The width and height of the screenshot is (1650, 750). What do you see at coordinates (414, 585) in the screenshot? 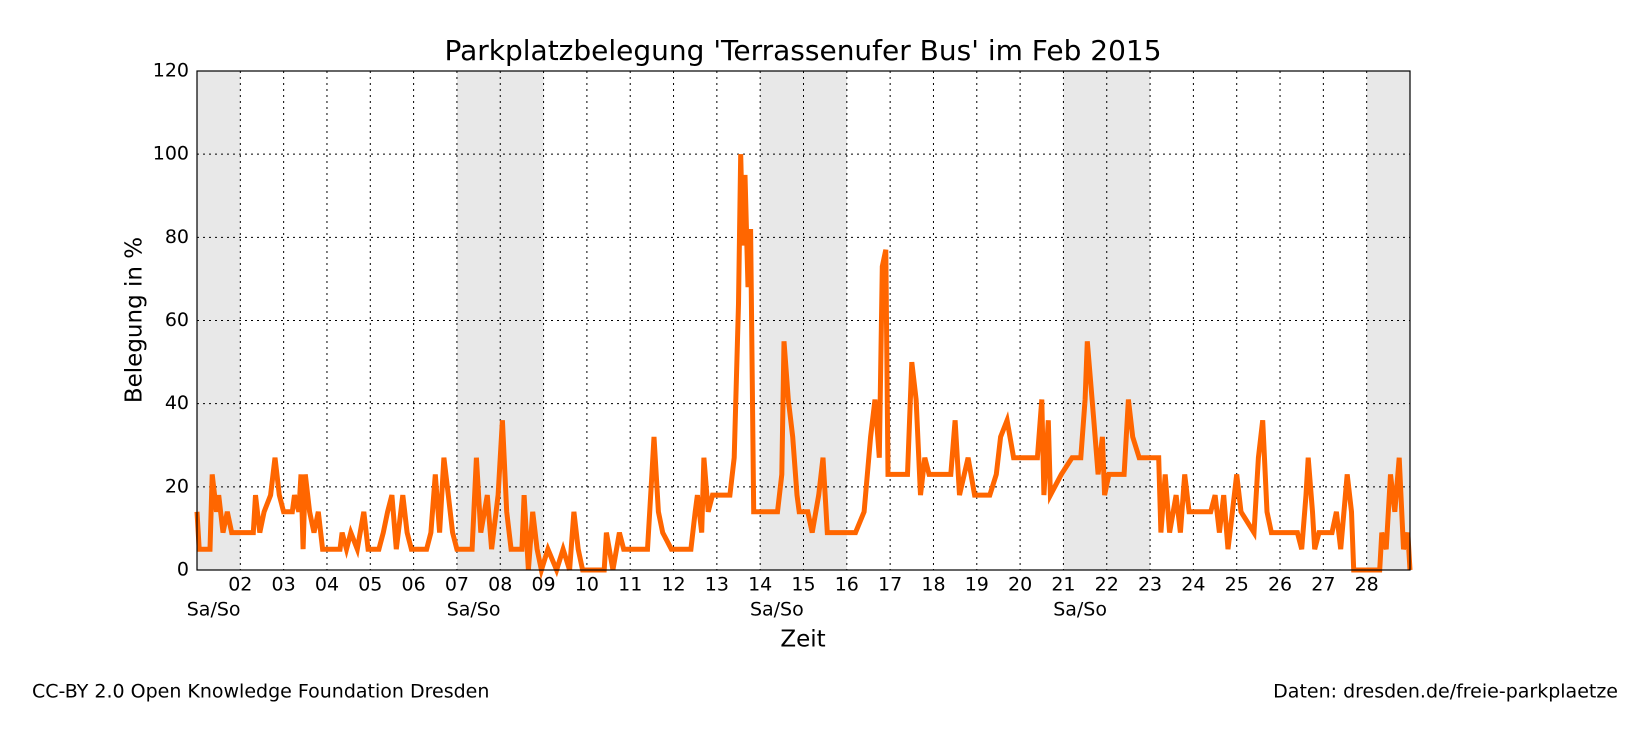
I see `x-tick-label: 06` at bounding box center [414, 585].